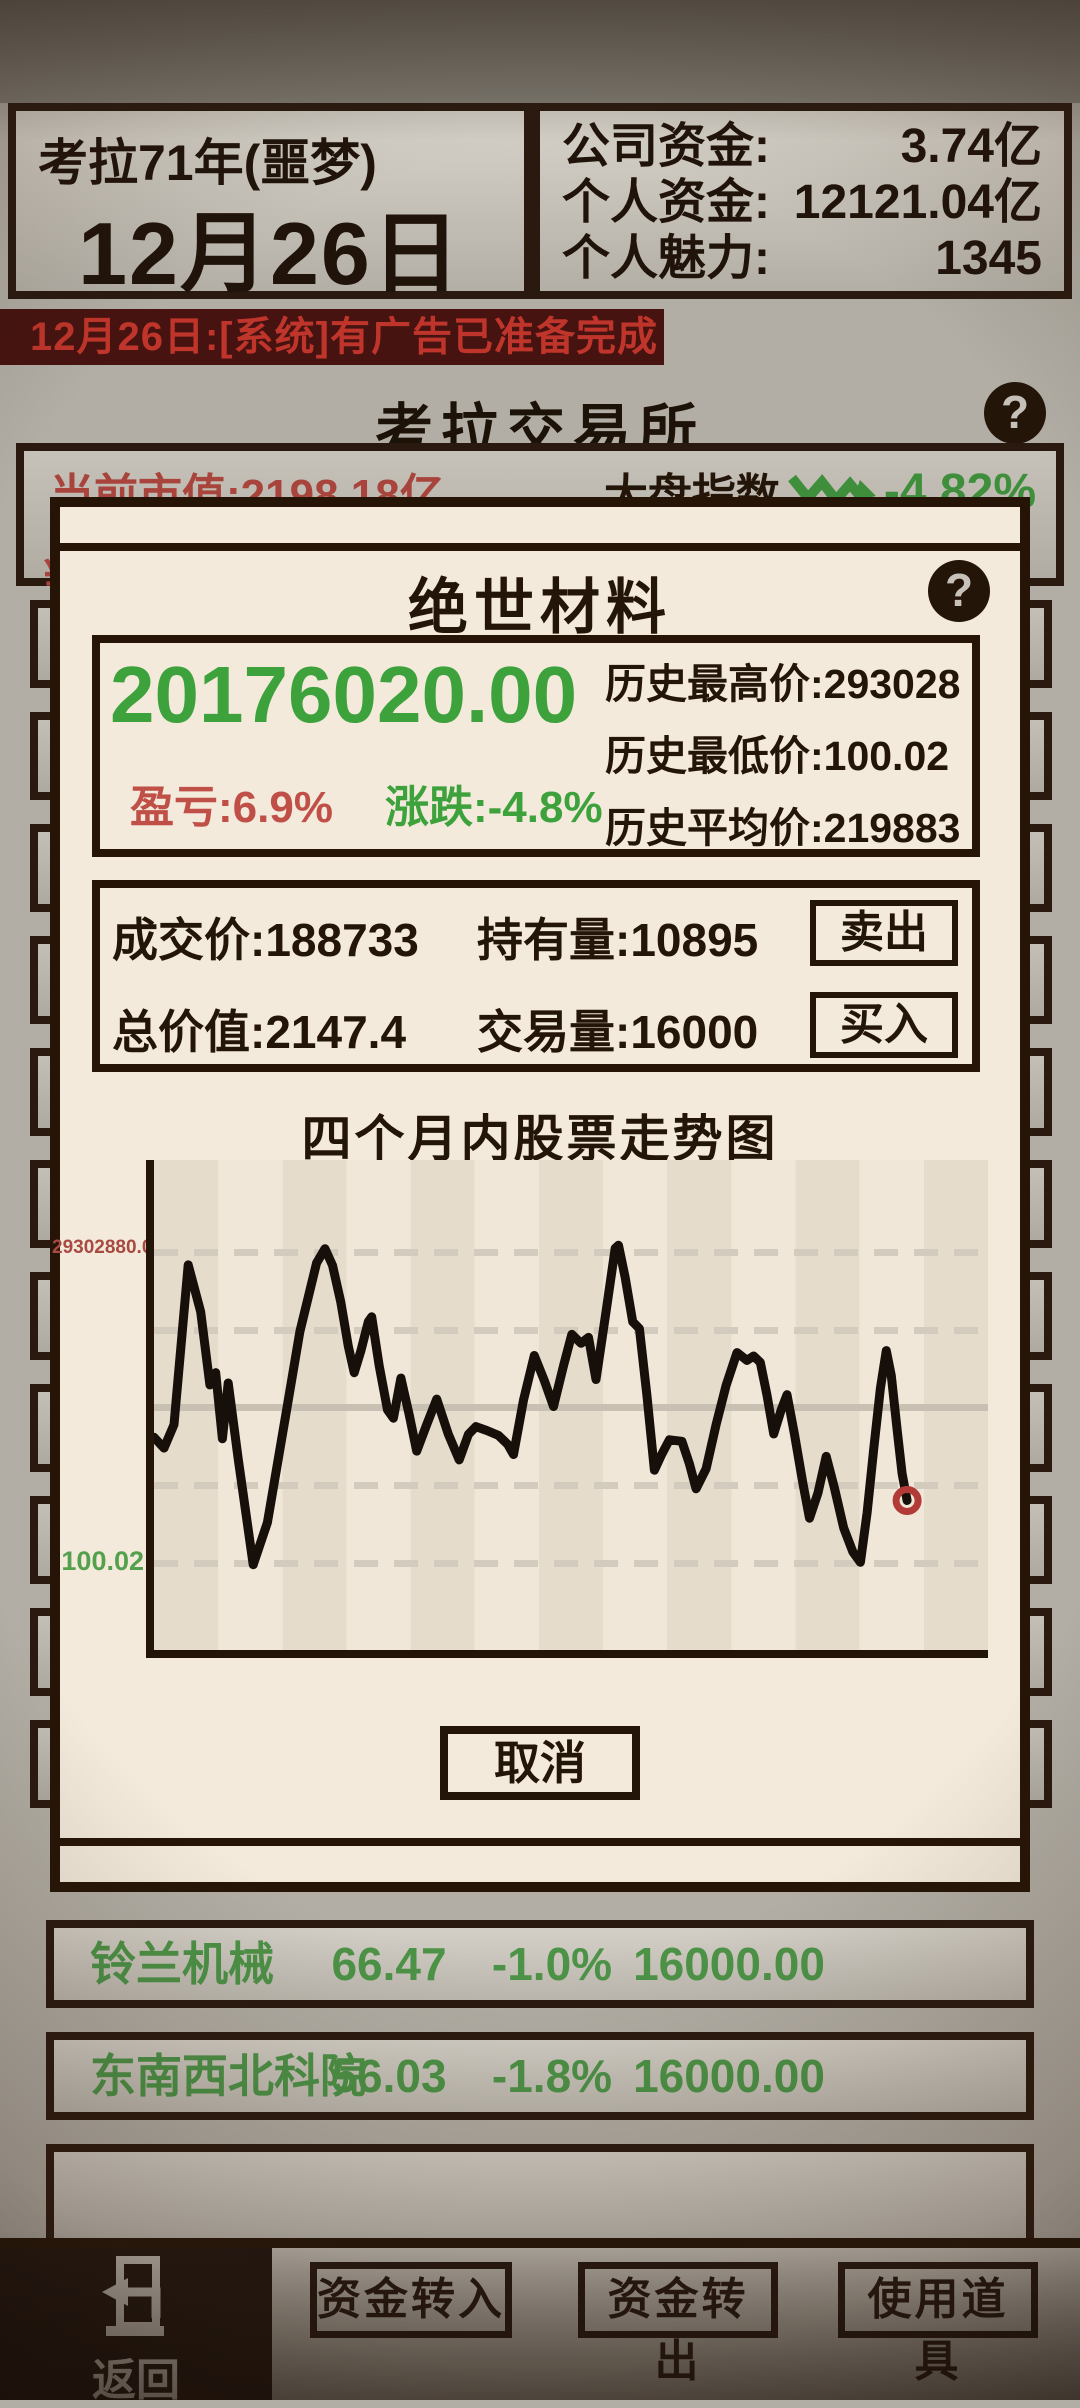 The image size is (1080, 2408). What do you see at coordinates (694, 1032) in the screenshot?
I see `volume-value: 16000` at bounding box center [694, 1032].